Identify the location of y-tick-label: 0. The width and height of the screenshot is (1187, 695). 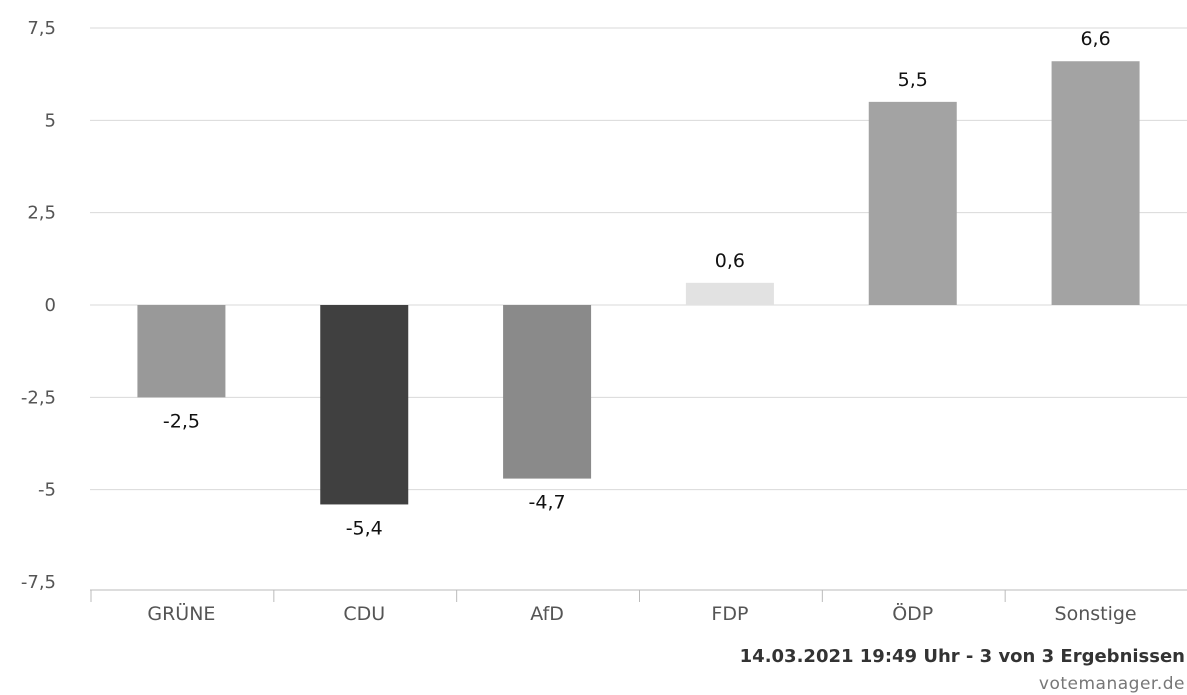
(50, 305).